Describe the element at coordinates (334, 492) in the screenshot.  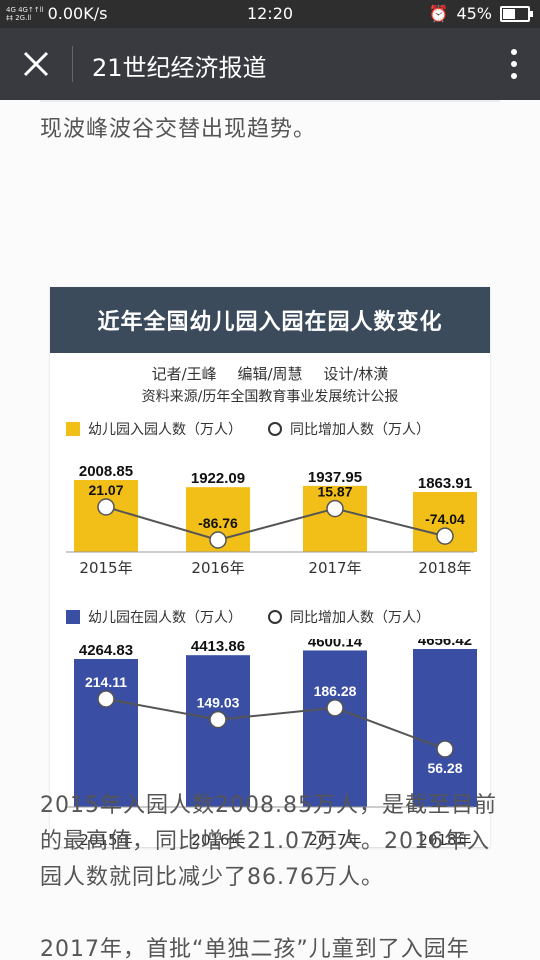
I see `yoy-value-label: 15.87` at that location.